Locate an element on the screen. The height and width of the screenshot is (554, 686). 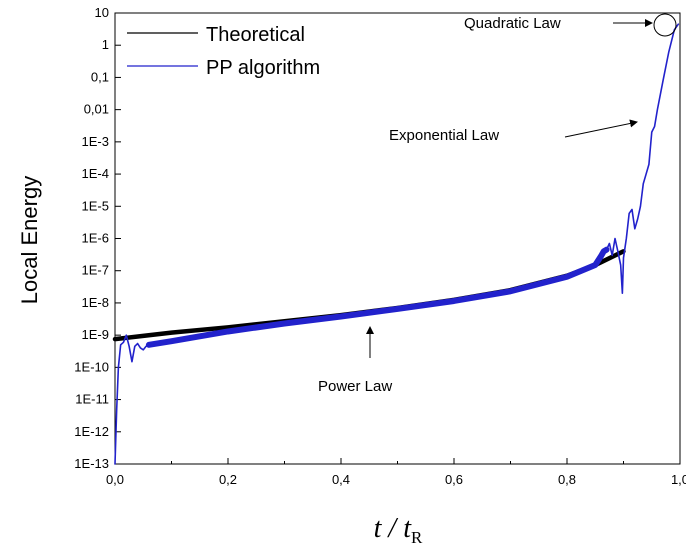
y-tick-label: 0,01 is located at coordinates (96, 109).